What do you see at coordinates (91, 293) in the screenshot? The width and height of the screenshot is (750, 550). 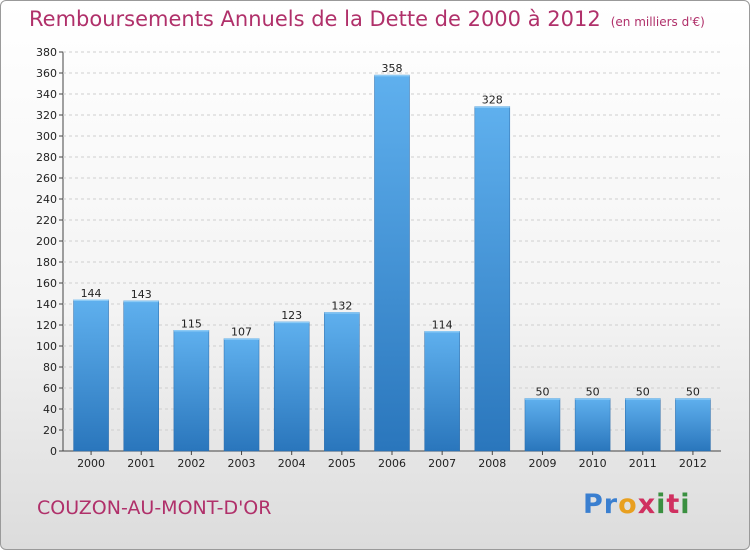 I see `data-label: 144` at bounding box center [91, 293].